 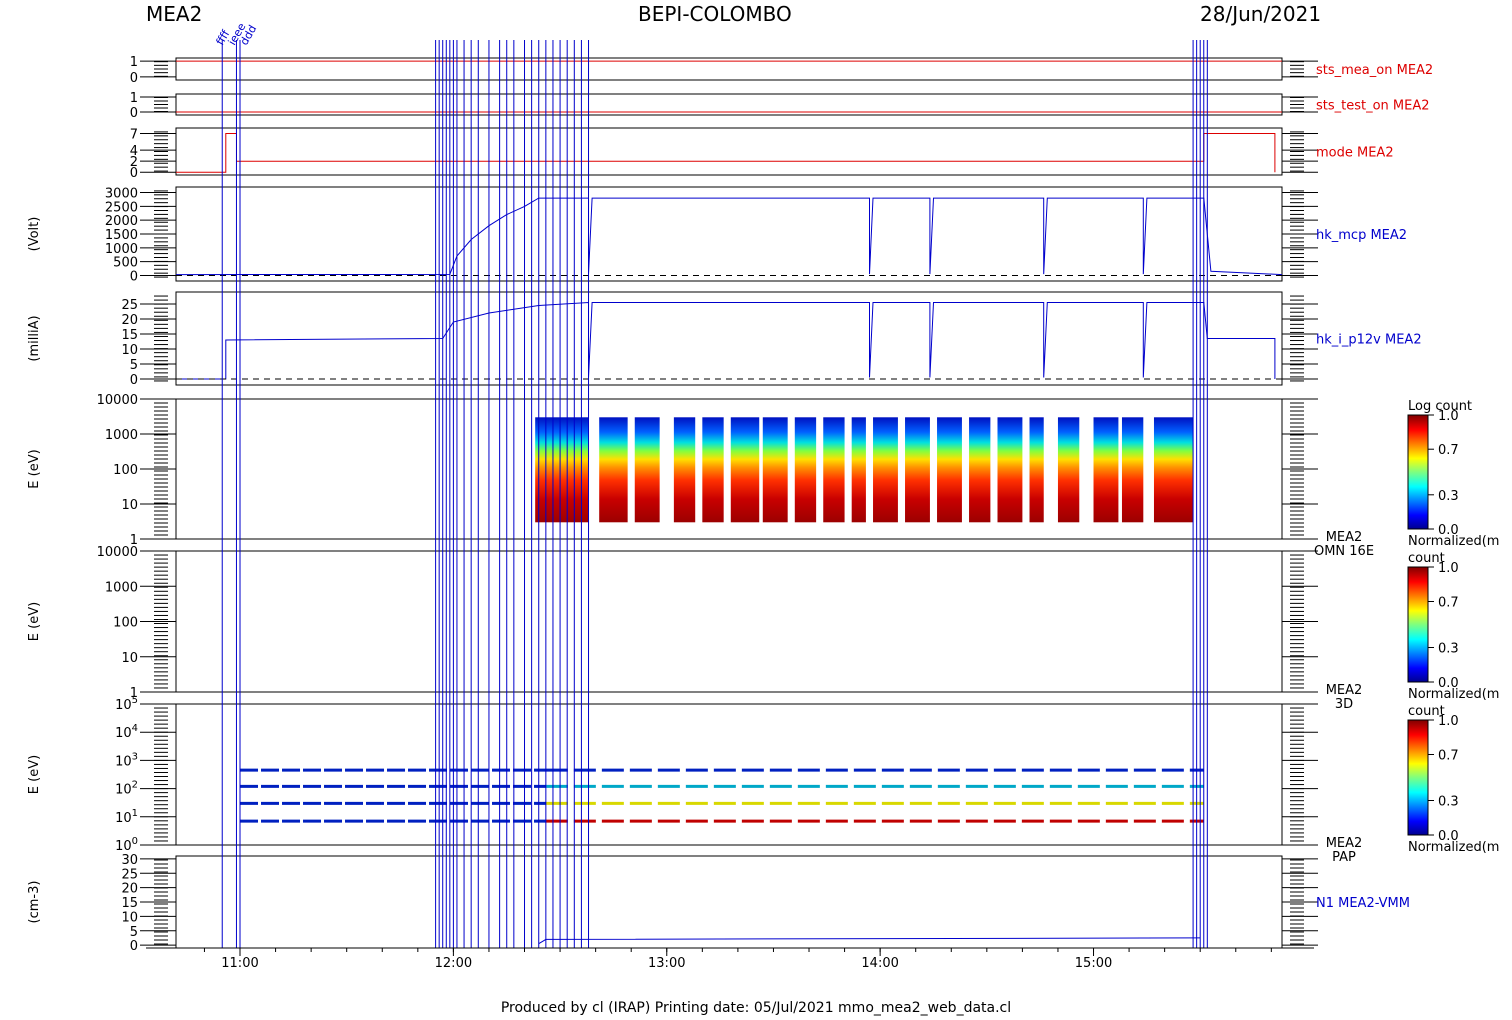 What do you see at coordinates (121, 235) in the screenshot?
I see `y-tick-label: 1500` at bounding box center [121, 235].